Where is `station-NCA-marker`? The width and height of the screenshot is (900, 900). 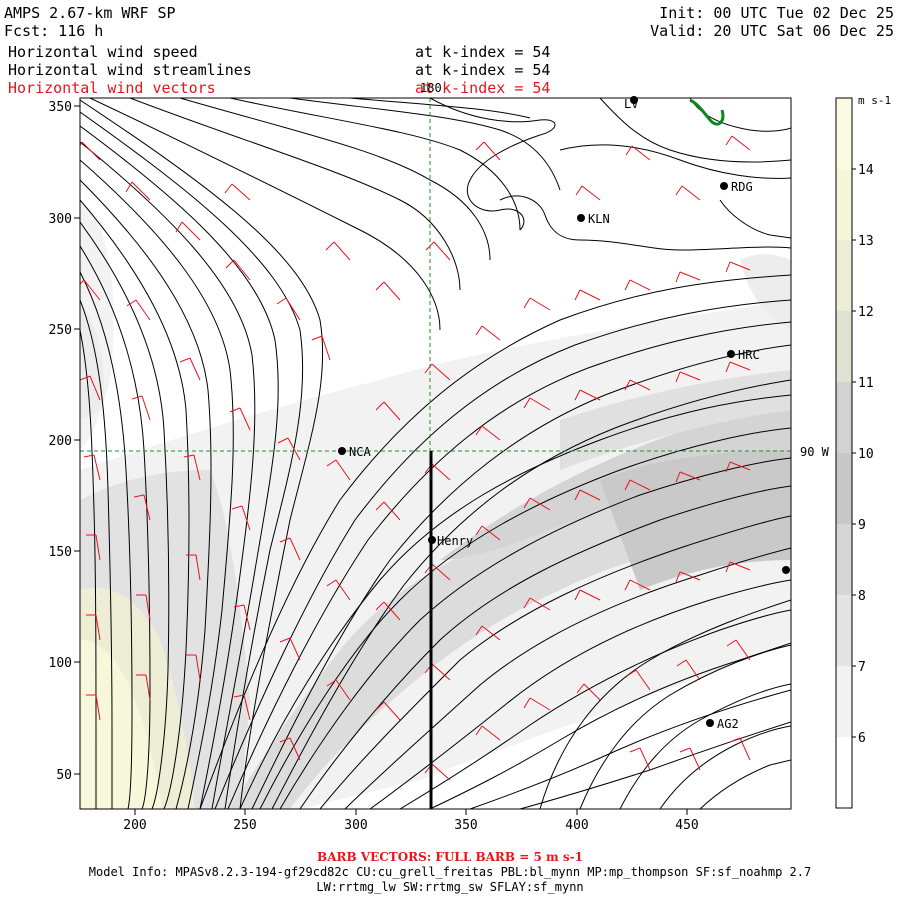
station-NCA-marker is located at coordinates (342, 451).